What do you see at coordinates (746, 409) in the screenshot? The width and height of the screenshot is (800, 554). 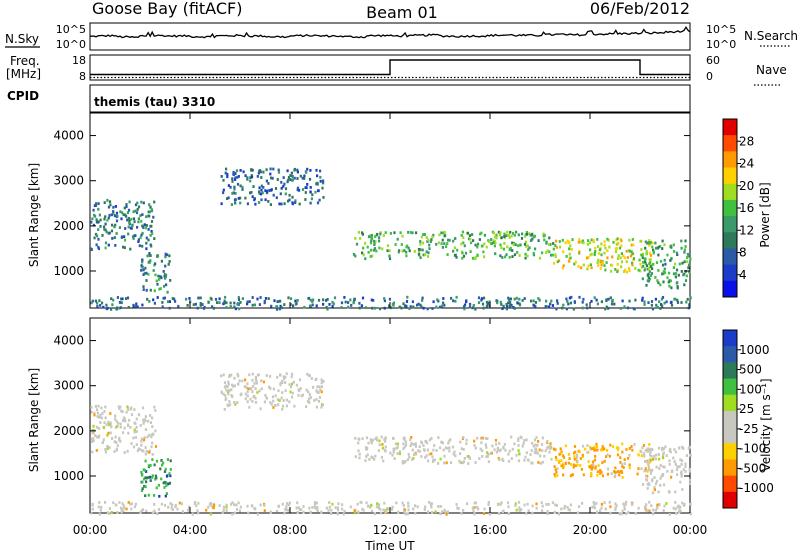 I see `colorbar-tick-label: 25` at bounding box center [746, 409].